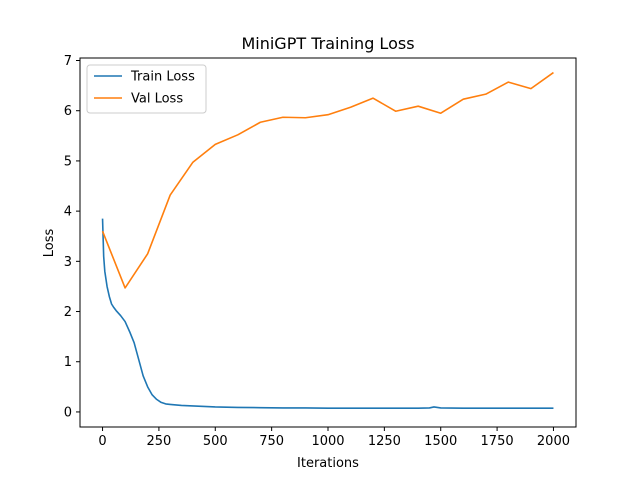  What do you see at coordinates (215, 441) in the screenshot?
I see `x-tick-label: 500` at bounding box center [215, 441].